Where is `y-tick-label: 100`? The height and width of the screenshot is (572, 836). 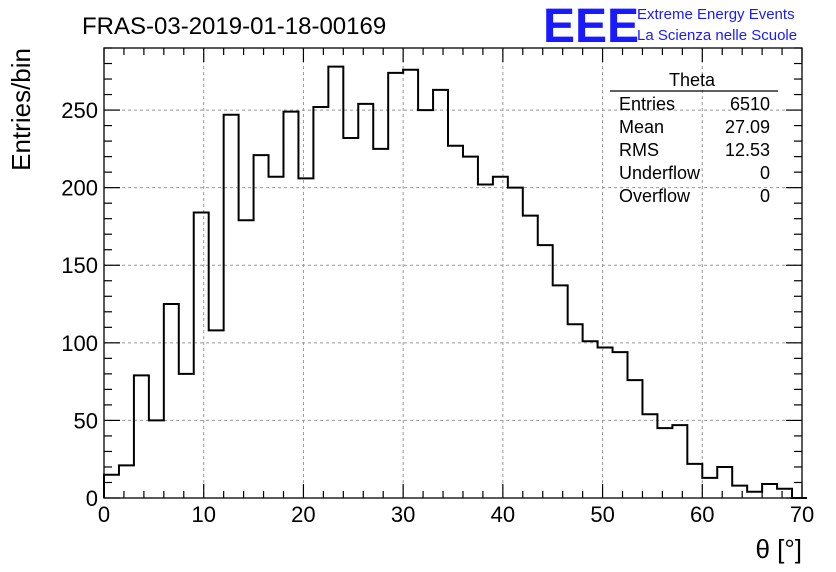 y-tick-label: 100 is located at coordinates (79, 343).